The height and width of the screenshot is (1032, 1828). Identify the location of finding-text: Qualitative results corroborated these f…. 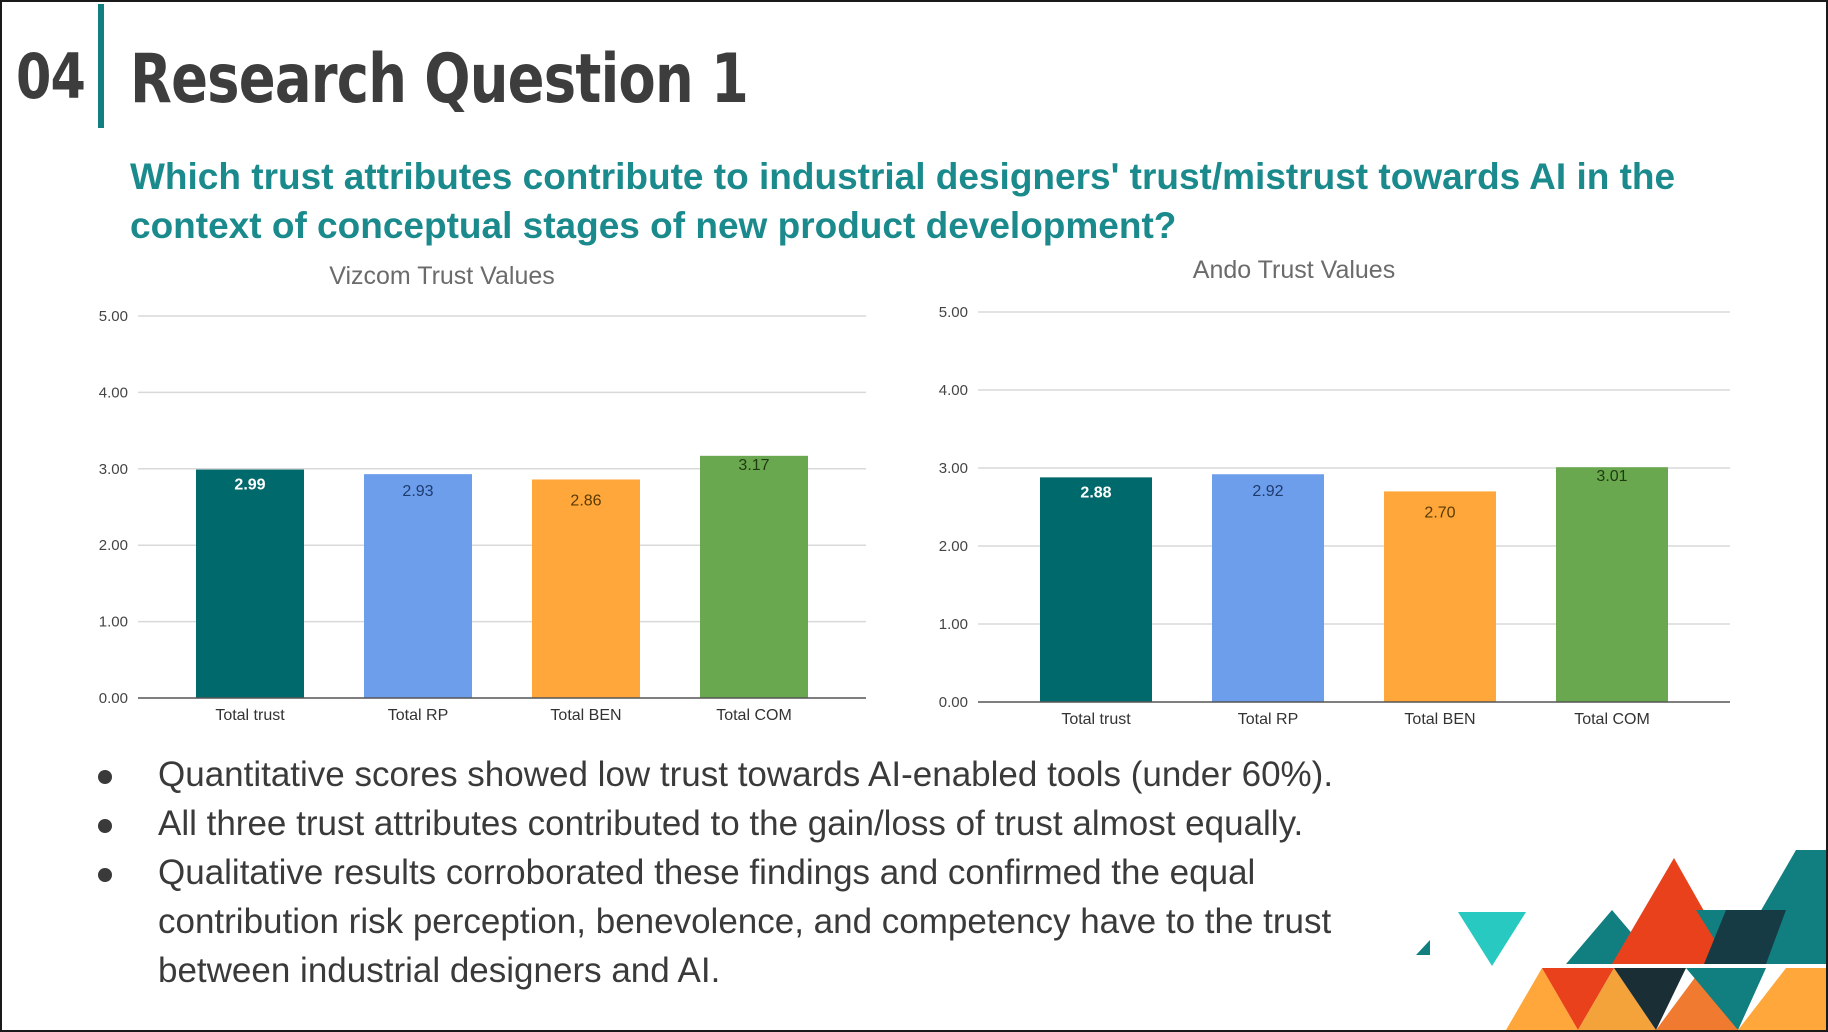
(745, 921).